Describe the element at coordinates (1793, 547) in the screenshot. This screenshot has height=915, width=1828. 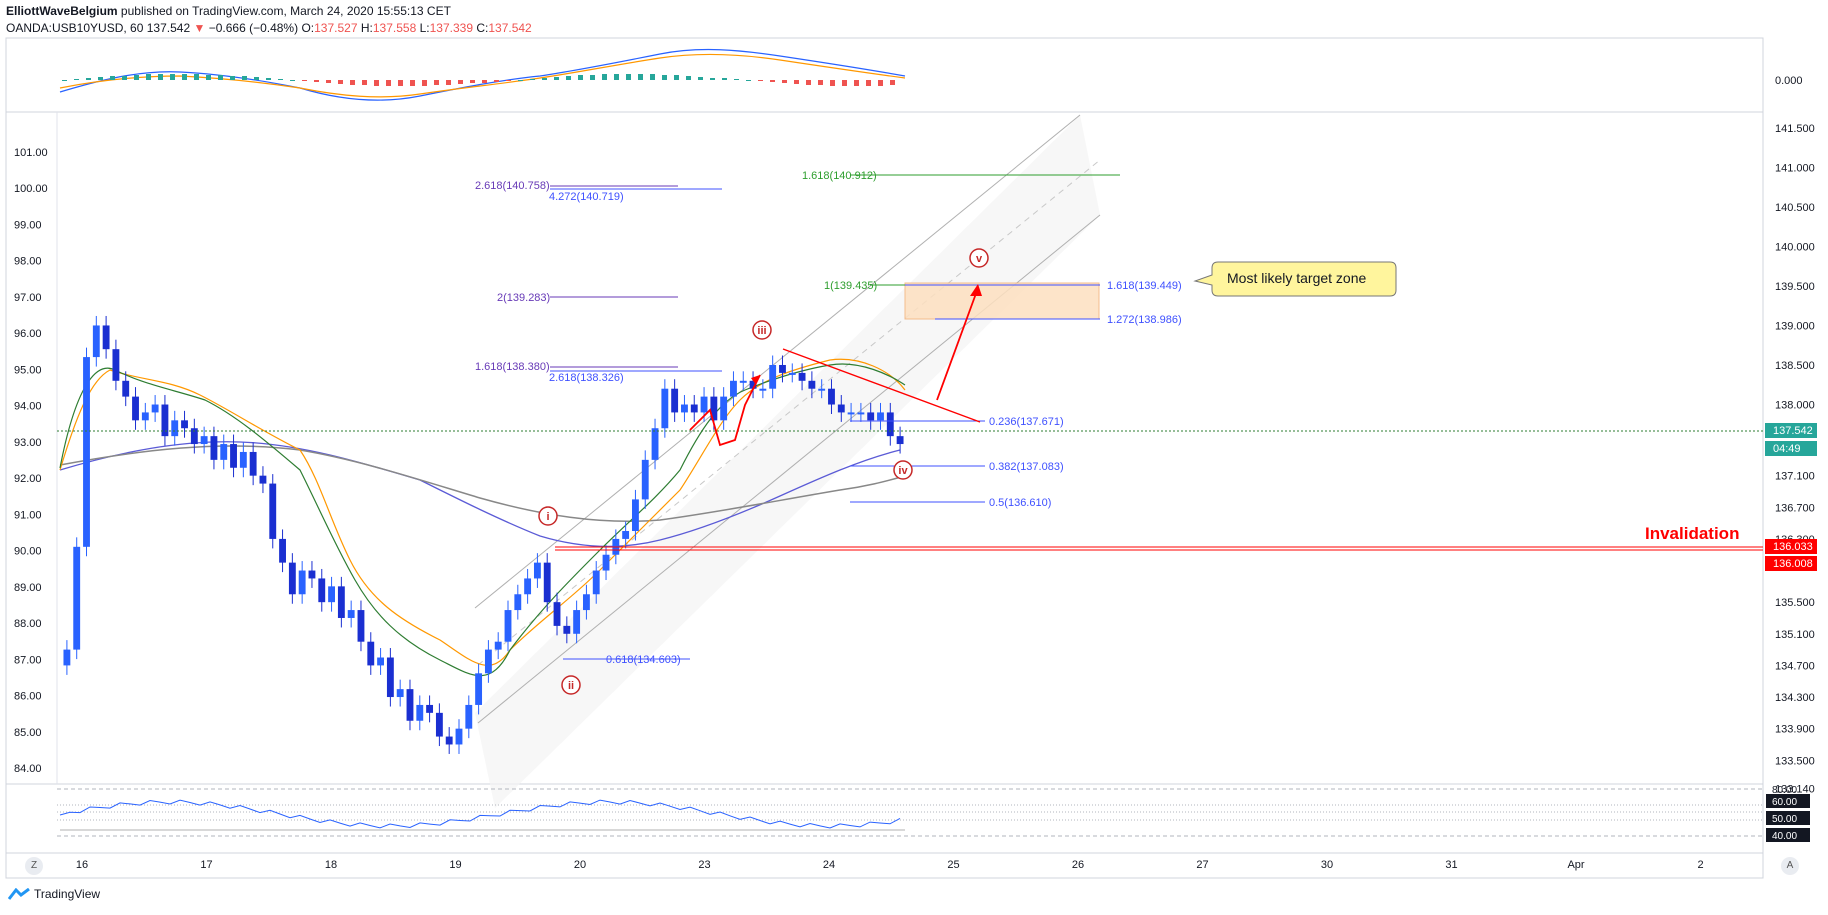
I see `price-badge-label: 136.033` at that location.